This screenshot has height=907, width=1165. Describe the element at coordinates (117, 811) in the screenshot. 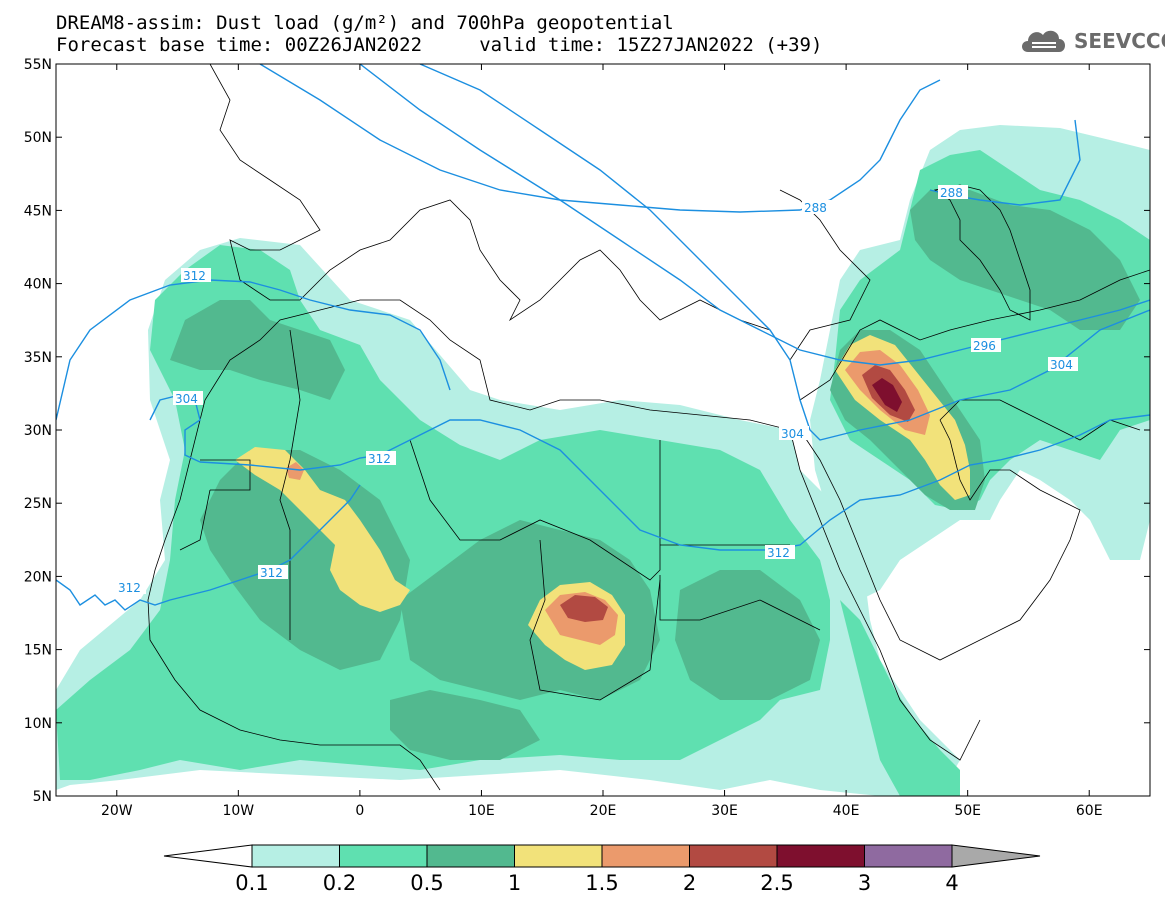

I see `lon-label: 20W` at that location.